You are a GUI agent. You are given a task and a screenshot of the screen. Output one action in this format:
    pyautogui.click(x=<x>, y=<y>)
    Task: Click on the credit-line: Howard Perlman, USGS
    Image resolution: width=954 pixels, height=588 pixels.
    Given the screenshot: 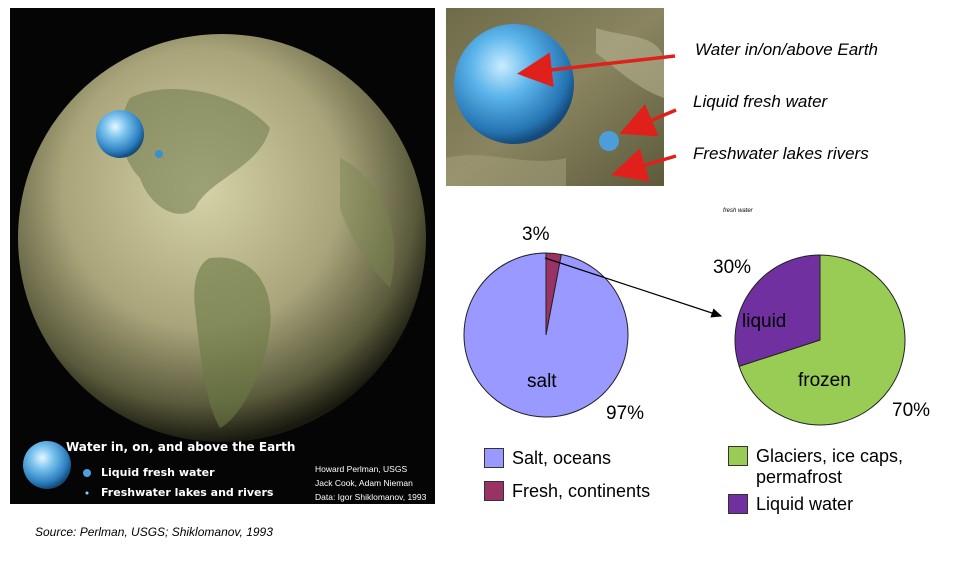 What is the action you would take?
    pyautogui.click(x=361, y=469)
    